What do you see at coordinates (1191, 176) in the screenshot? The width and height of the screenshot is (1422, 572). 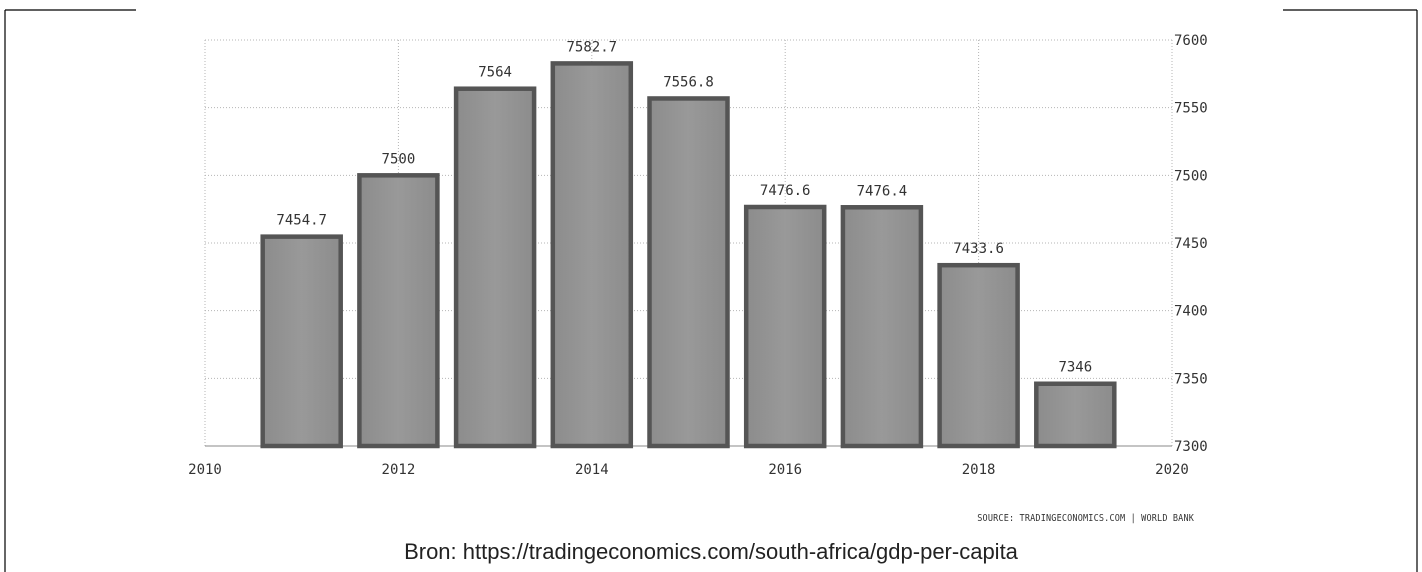 I see `y-tick-label: 7500` at bounding box center [1191, 176].